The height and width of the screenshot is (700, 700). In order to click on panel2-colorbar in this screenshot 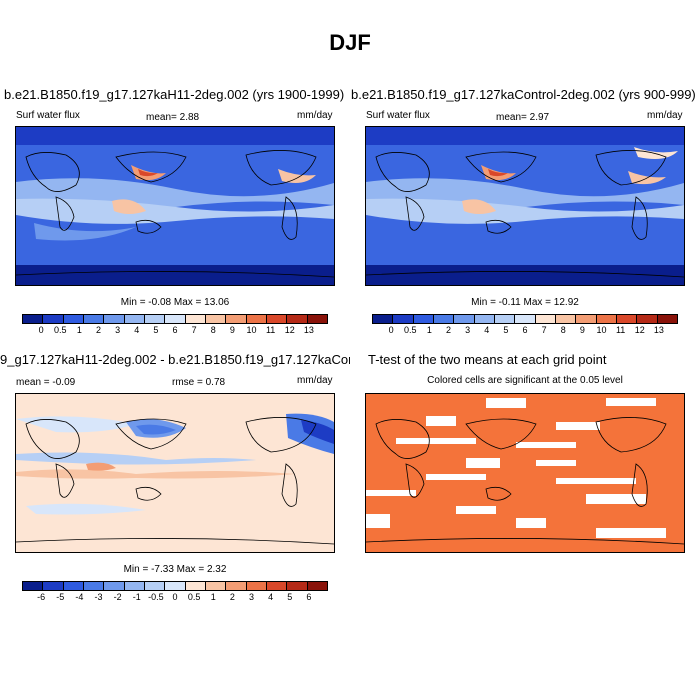, I will do `click(525, 319)`.